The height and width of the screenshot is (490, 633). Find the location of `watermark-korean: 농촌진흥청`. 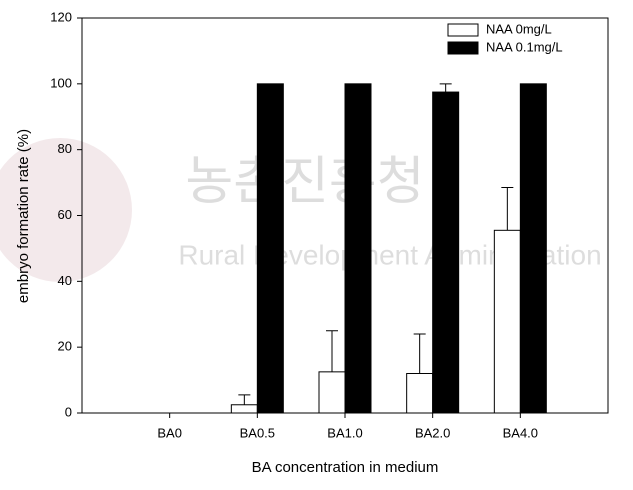

watermark-korean: 농촌진흥청 is located at coordinates (304, 182).